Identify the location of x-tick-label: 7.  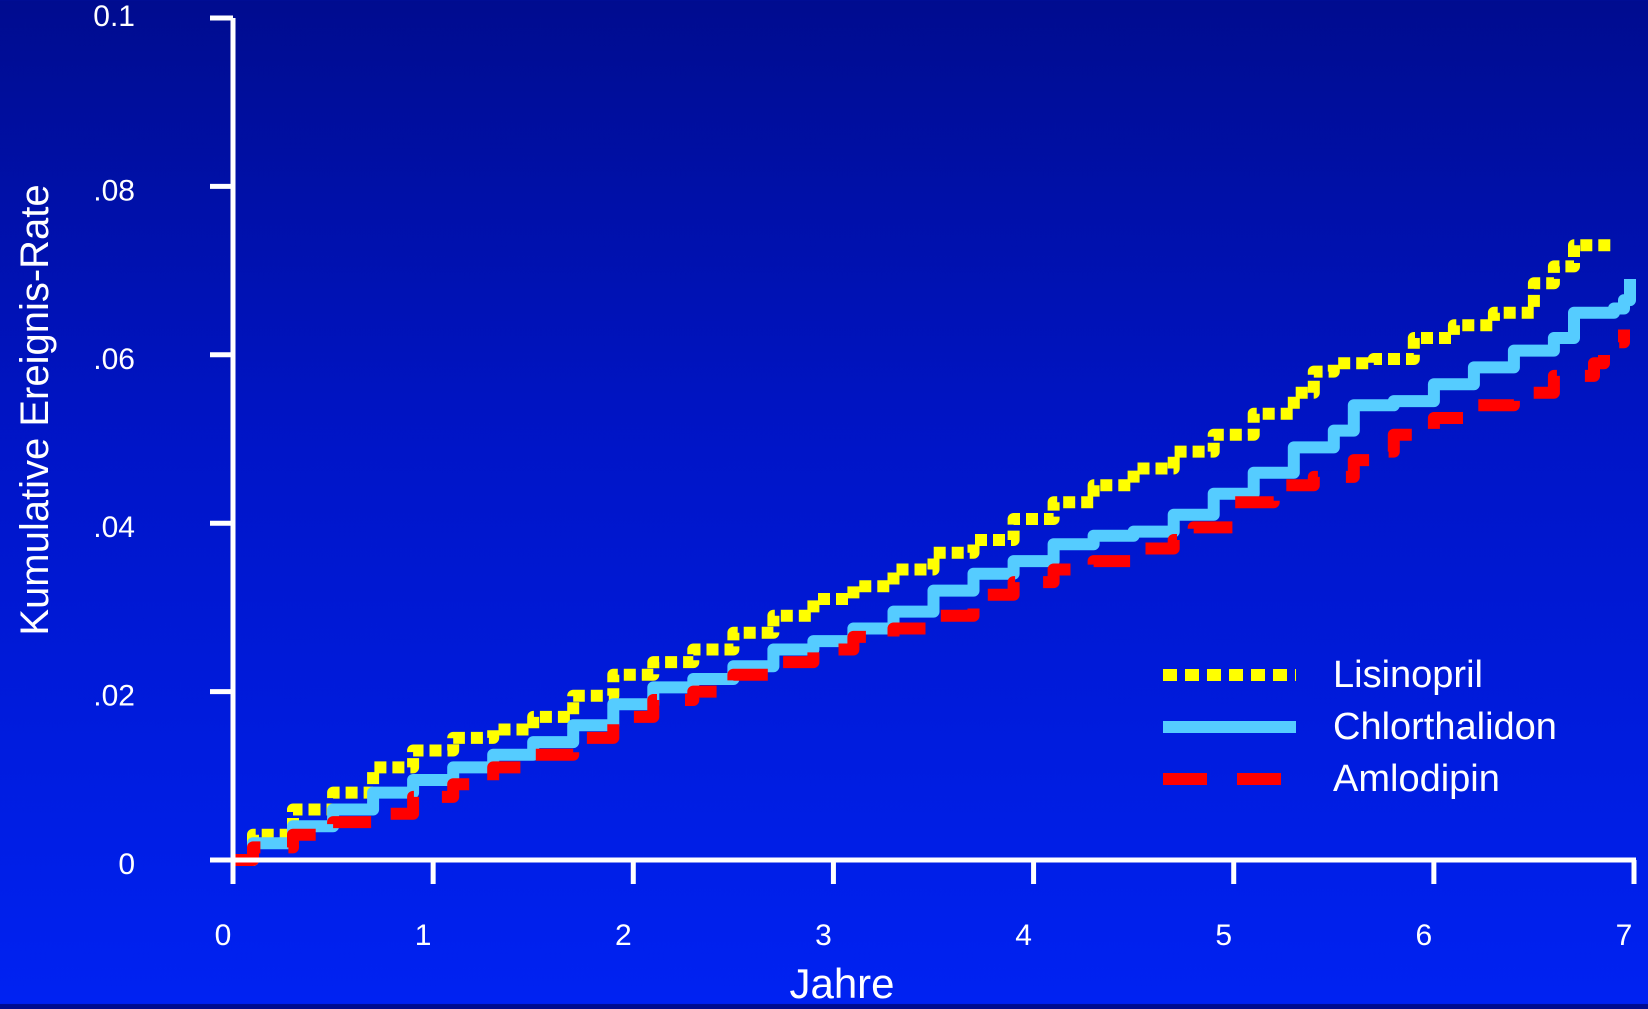
(1624, 935).